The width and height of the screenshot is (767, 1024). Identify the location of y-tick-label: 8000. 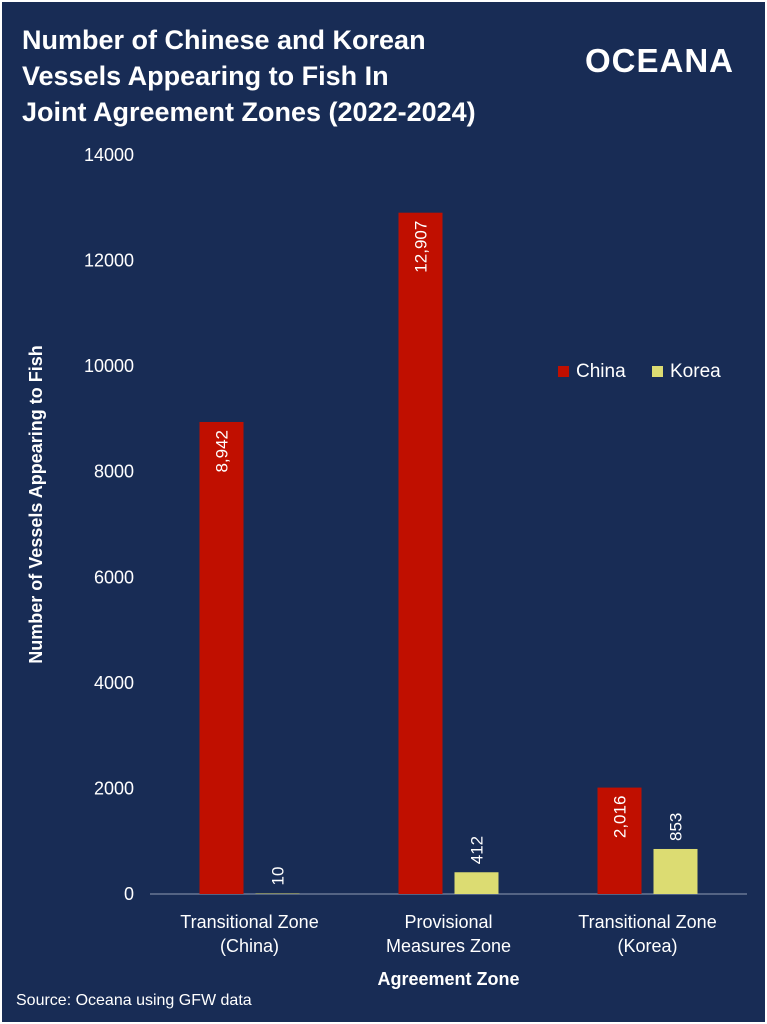
(114, 472).